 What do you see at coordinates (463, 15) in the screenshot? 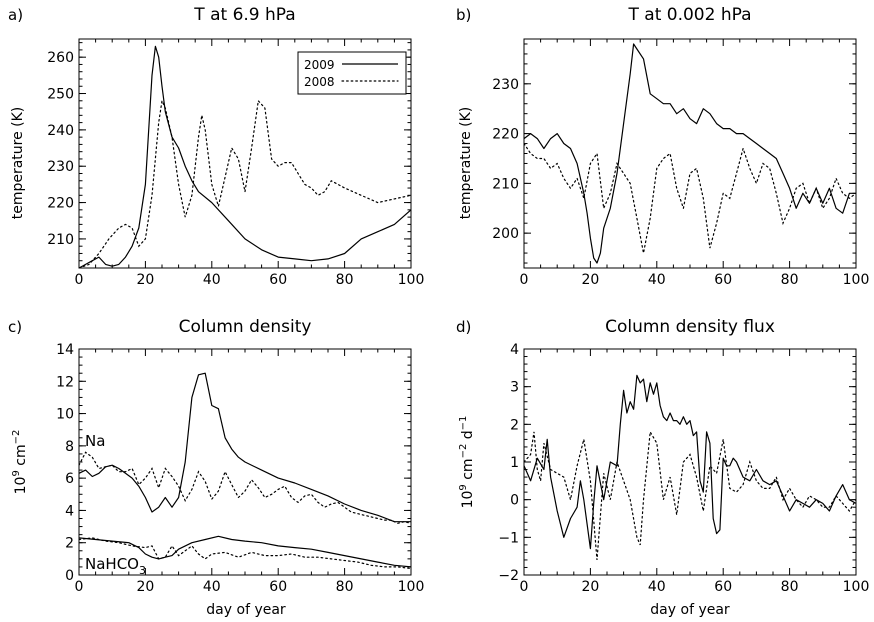
I see `panel-label: b)` at bounding box center [463, 15].